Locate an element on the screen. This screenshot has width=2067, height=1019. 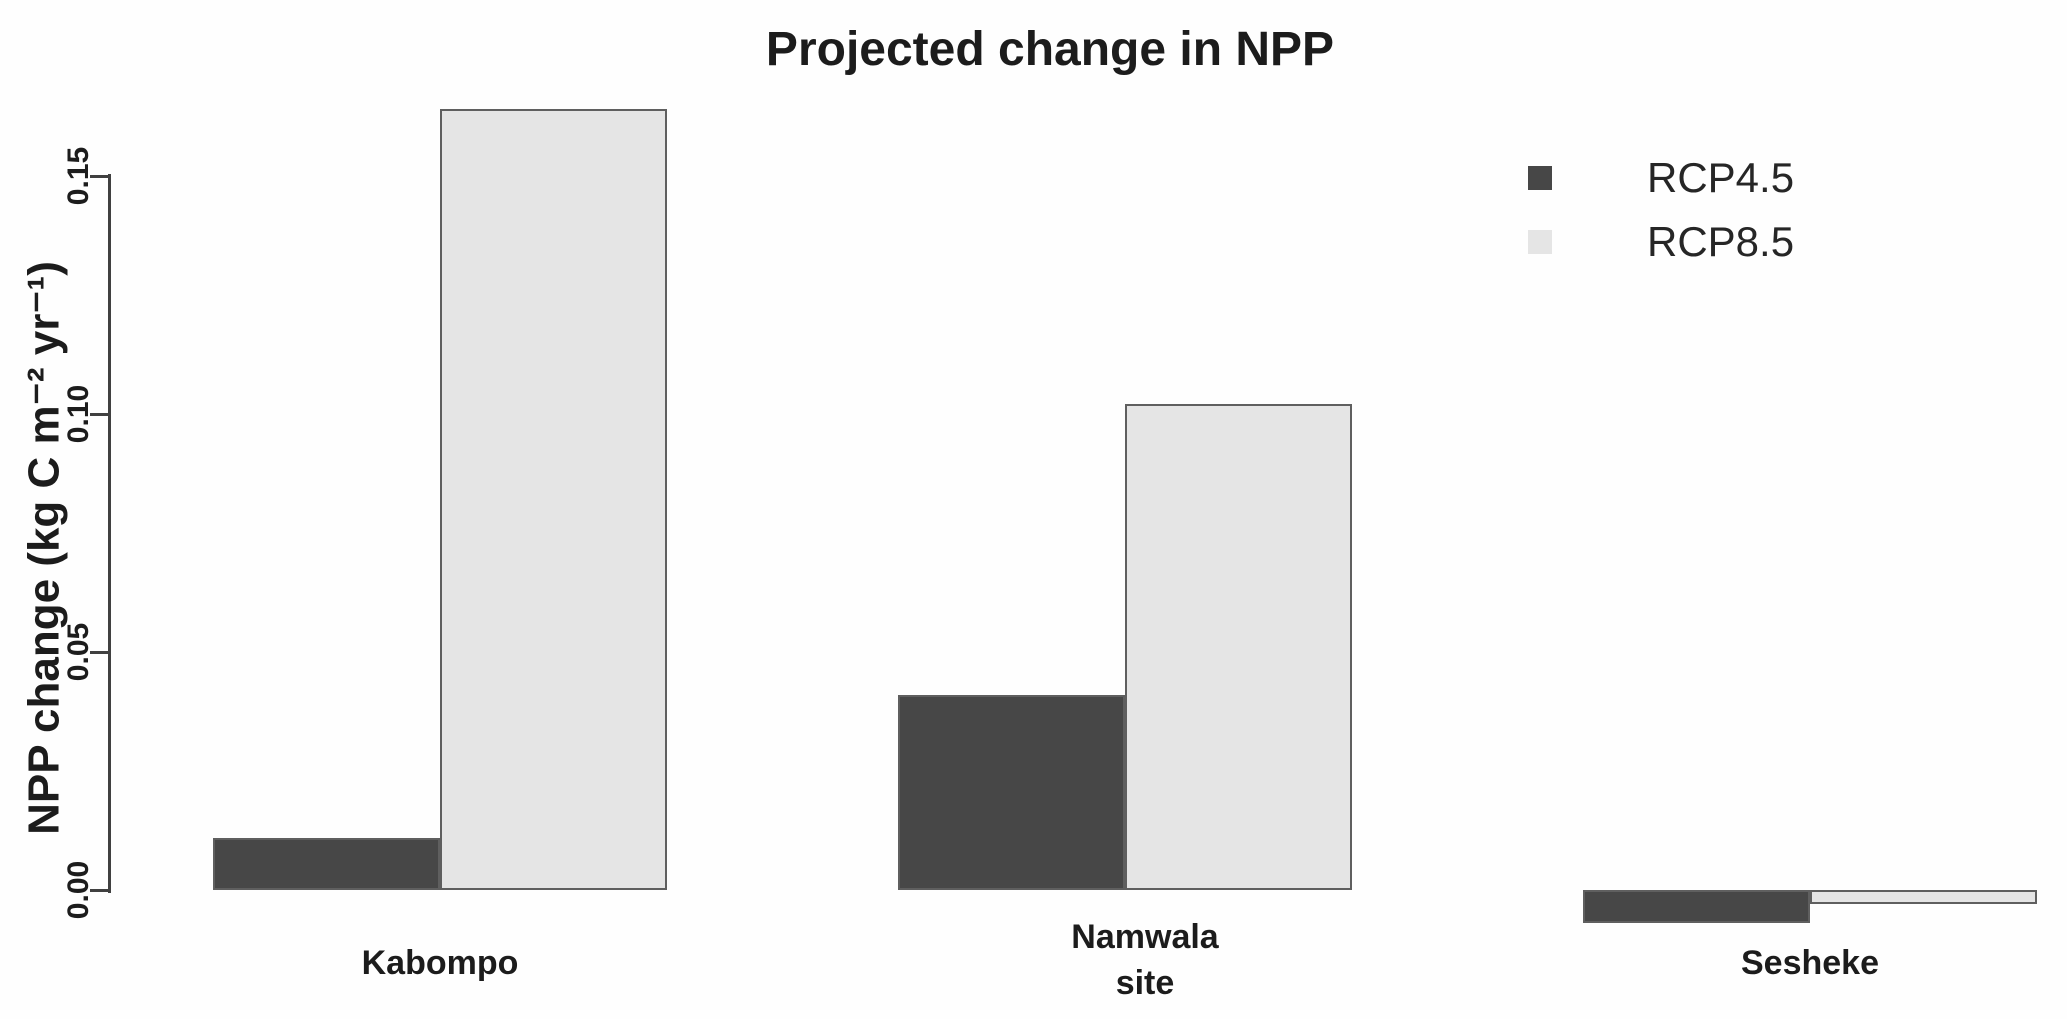
x-tick-label-namwala: Namwala is located at coordinates (1145, 937).